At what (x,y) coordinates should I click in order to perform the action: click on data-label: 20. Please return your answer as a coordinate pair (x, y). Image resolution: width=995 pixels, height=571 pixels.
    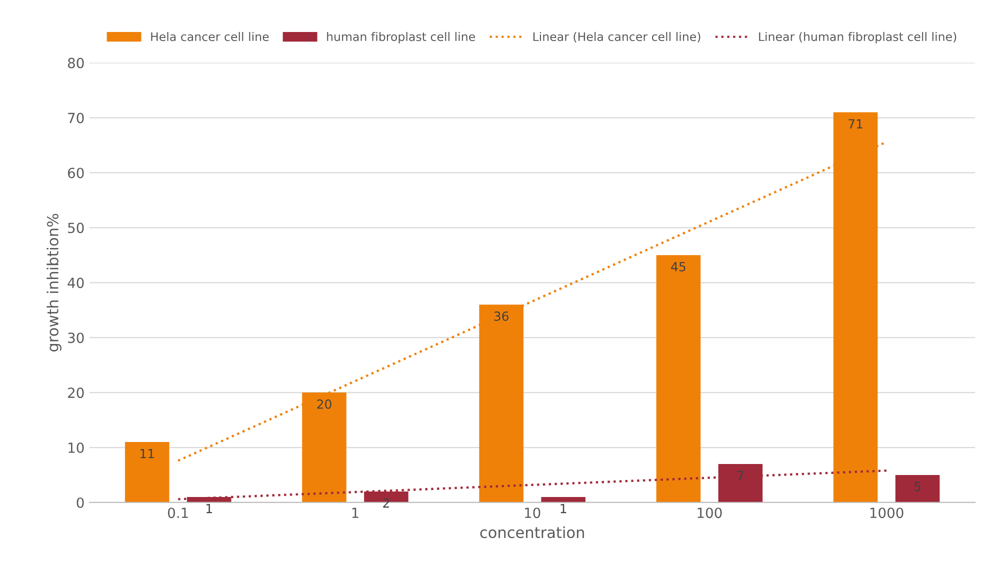
    Looking at the image, I should click on (324, 404).